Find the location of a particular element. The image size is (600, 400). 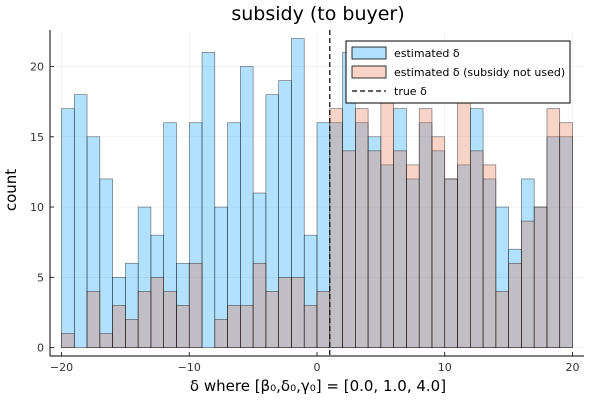

chart-title: subsidy (to buyer) is located at coordinates (317, 14).